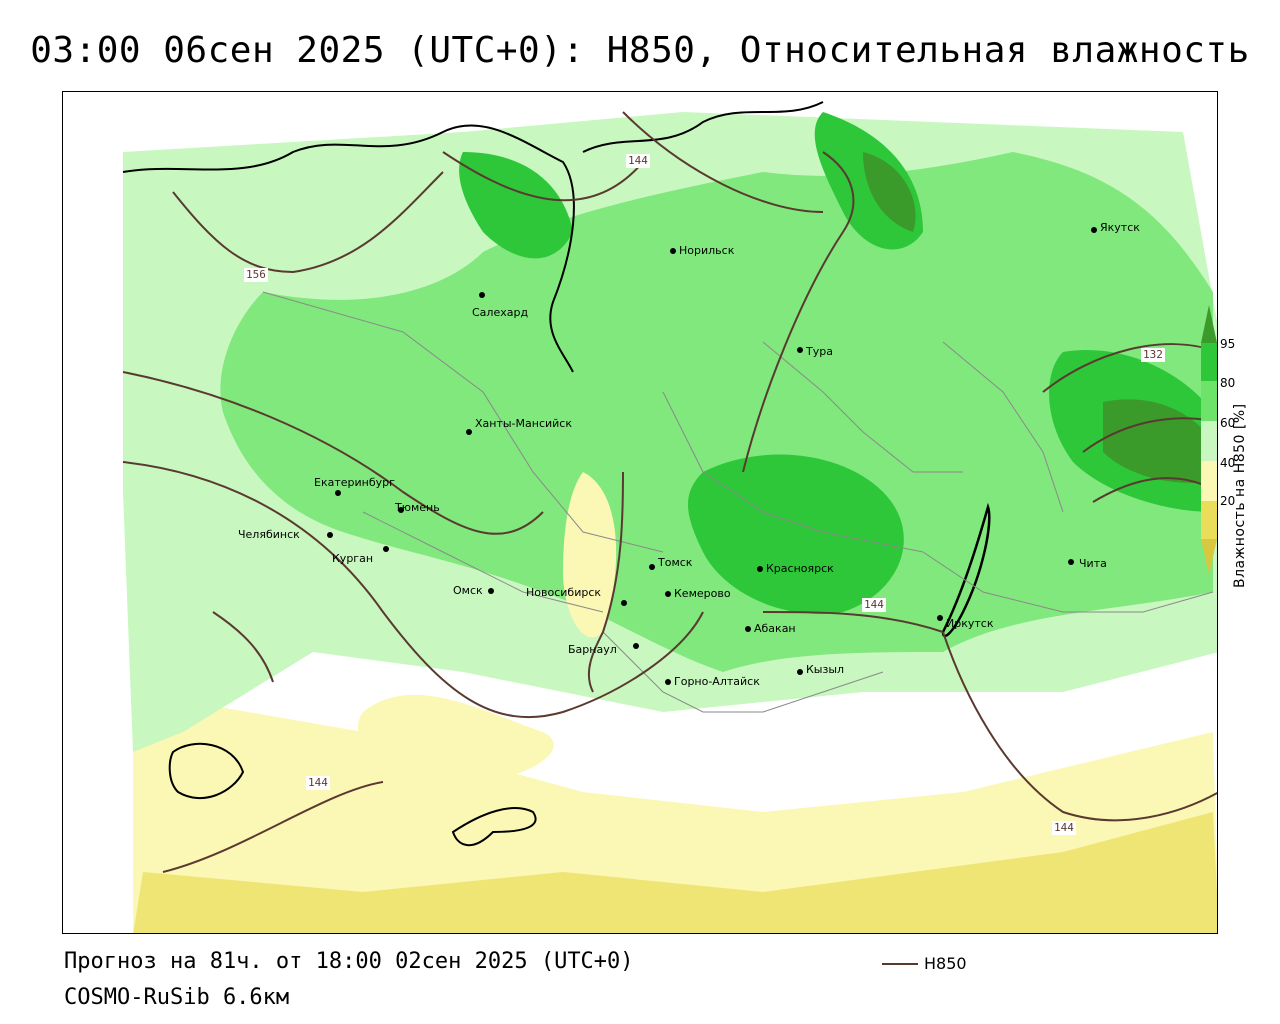  What do you see at coordinates (494, 827) in the screenshot?
I see `lake-balkhash` at bounding box center [494, 827].